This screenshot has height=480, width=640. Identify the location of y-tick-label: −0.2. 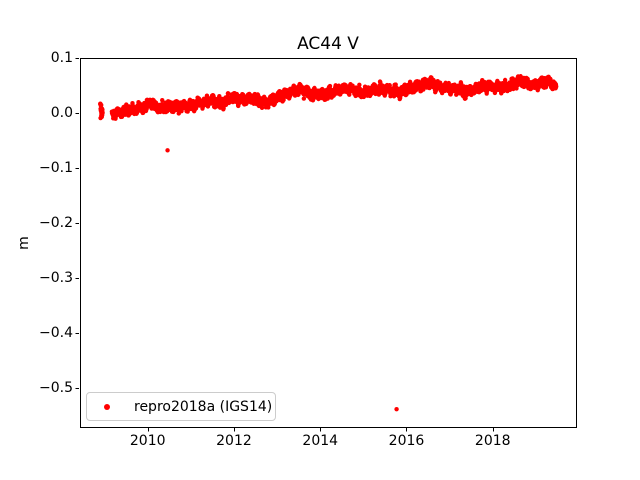
(56, 222).